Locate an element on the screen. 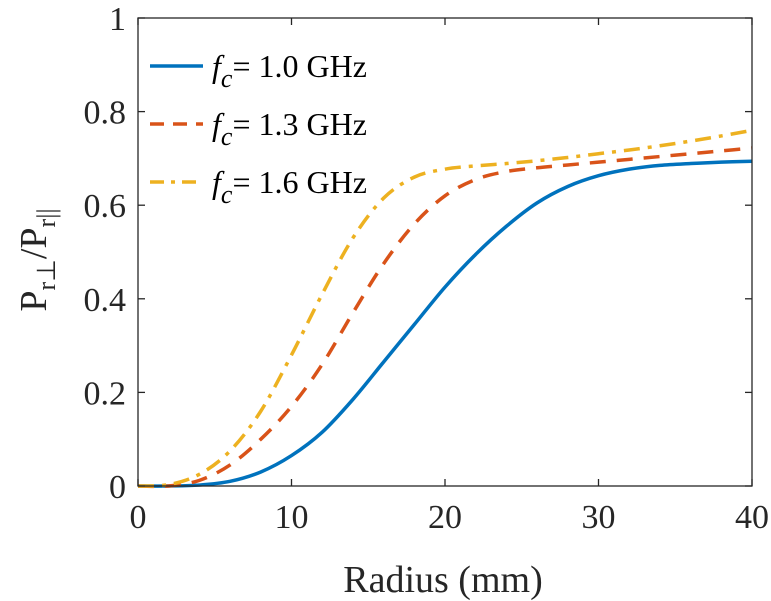 The width and height of the screenshot is (771, 601). y-axis-title-slash: / is located at coordinates (34, 253).